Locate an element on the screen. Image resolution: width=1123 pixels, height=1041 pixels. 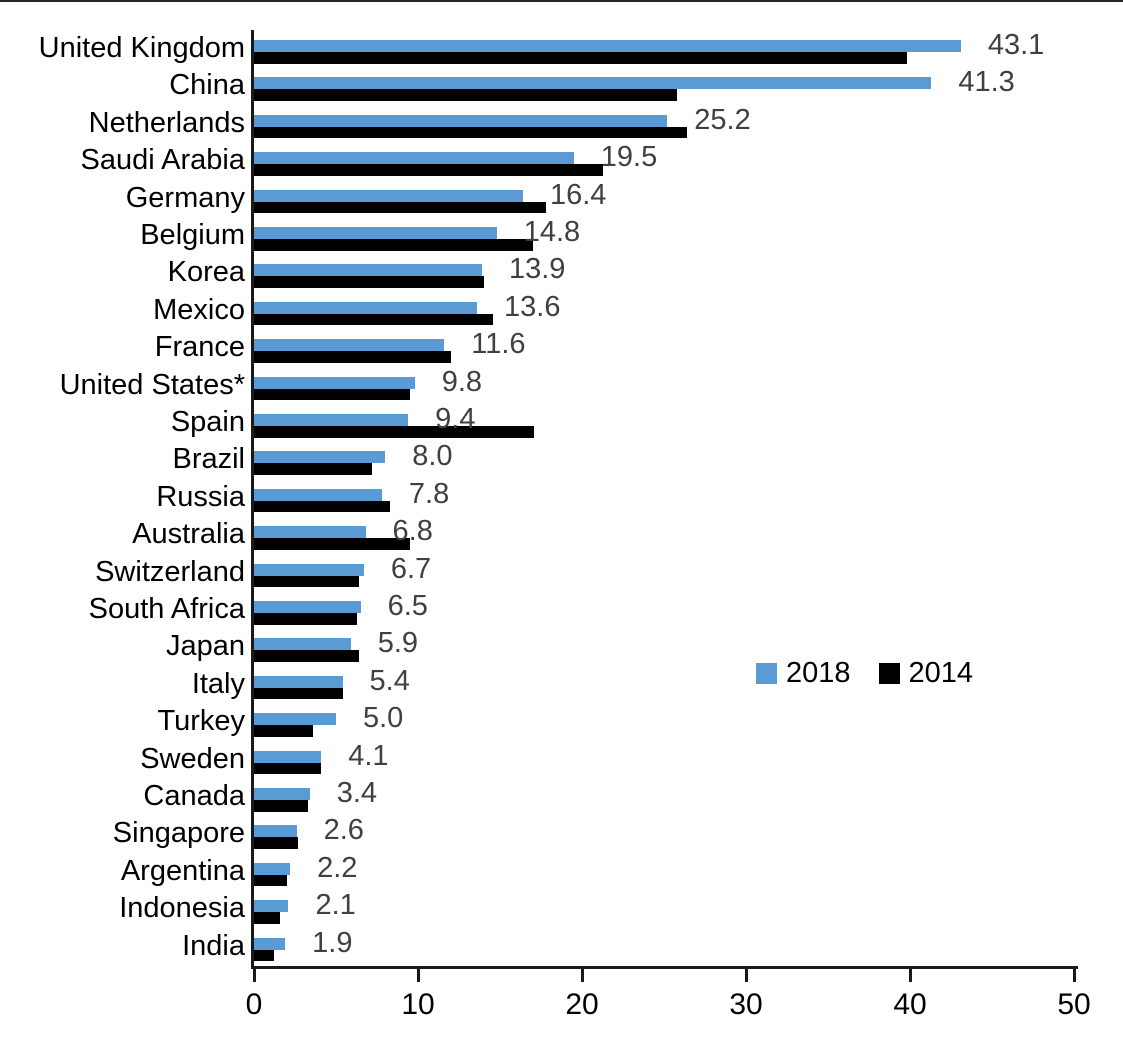
legend-item-2018: 2018 is located at coordinates (803, 673).